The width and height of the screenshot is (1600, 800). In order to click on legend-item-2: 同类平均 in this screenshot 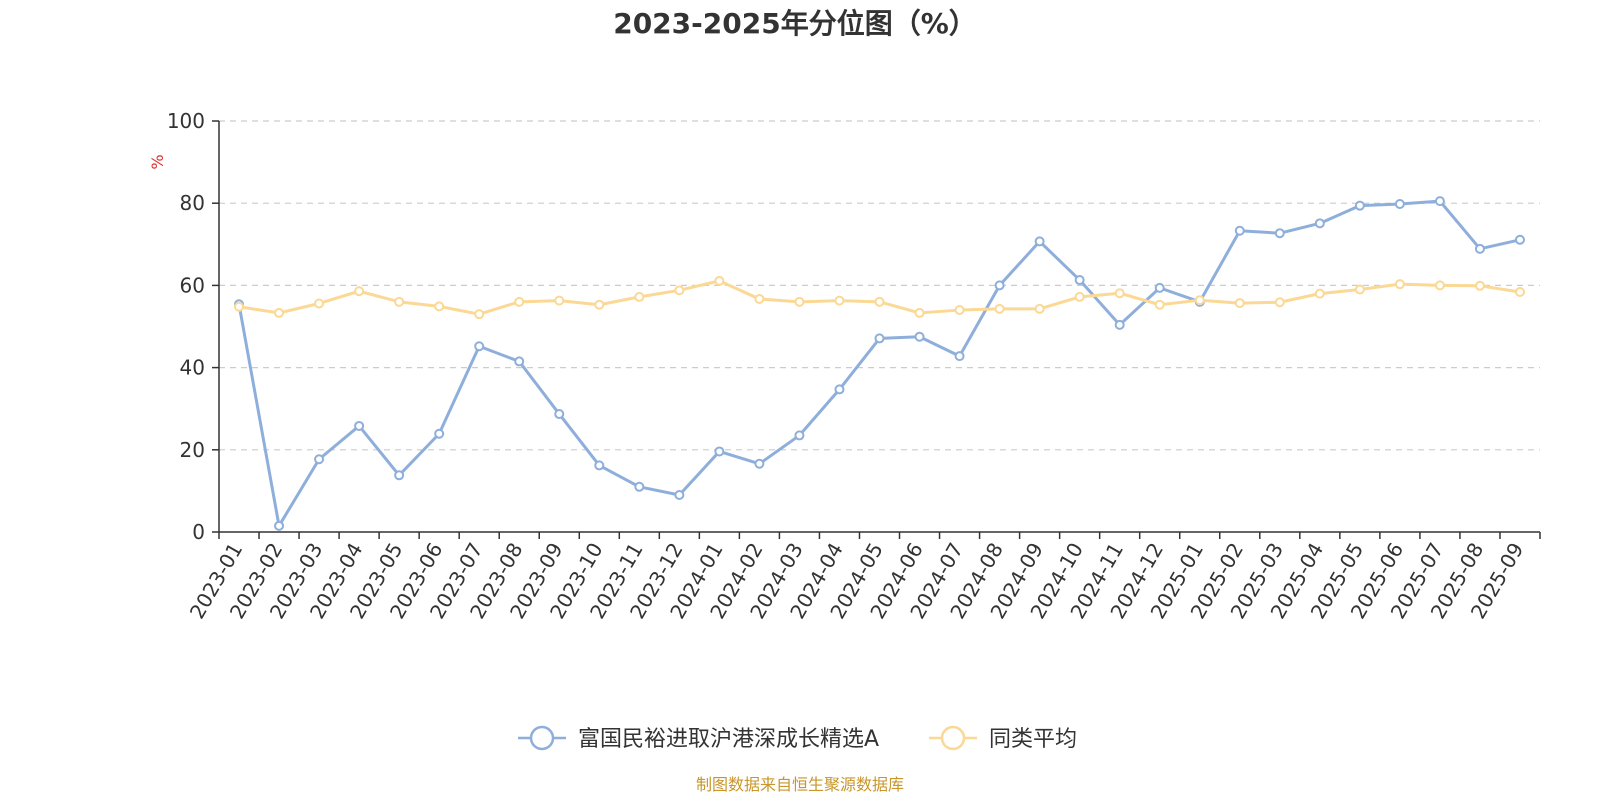, I will do `click(1003, 738)`.